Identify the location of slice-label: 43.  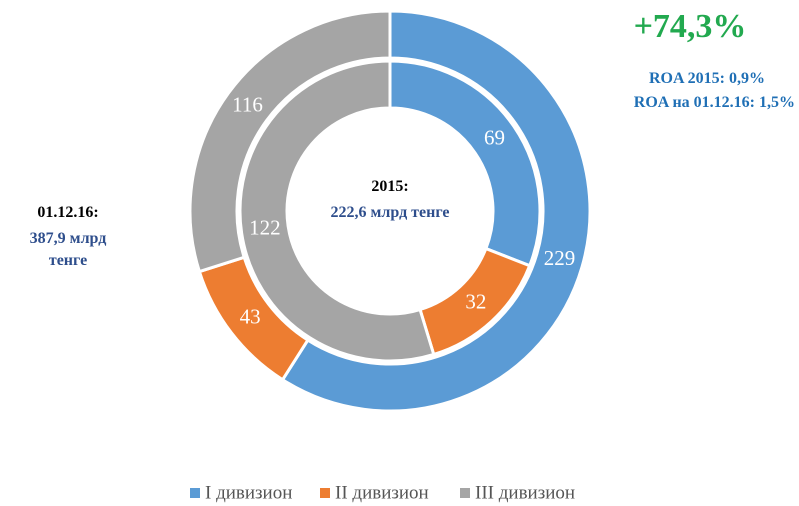
(250, 316).